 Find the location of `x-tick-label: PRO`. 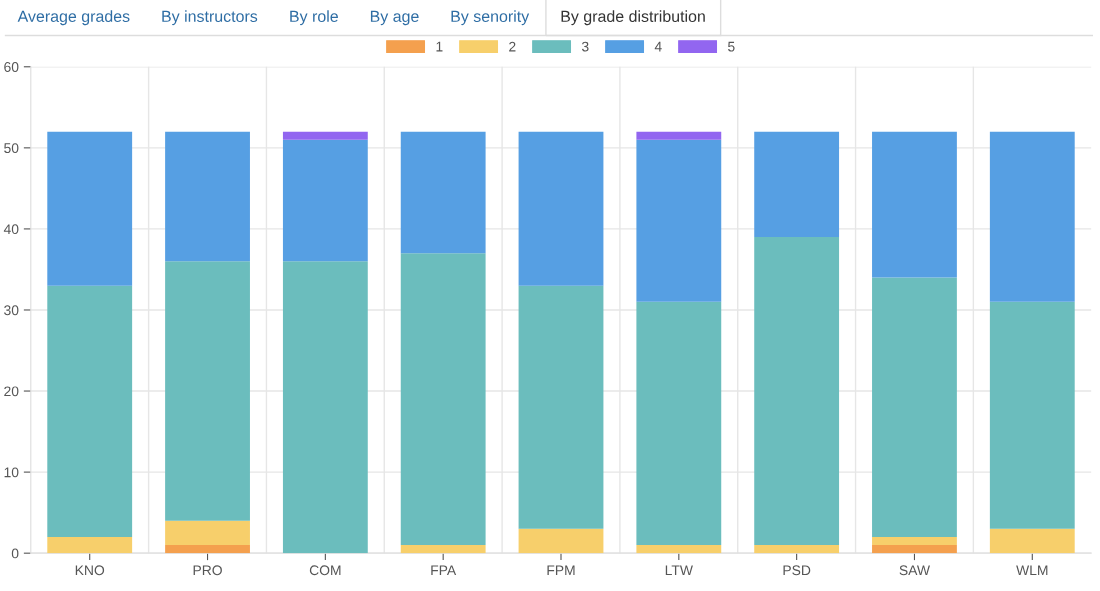

x-tick-label: PRO is located at coordinates (207, 570).